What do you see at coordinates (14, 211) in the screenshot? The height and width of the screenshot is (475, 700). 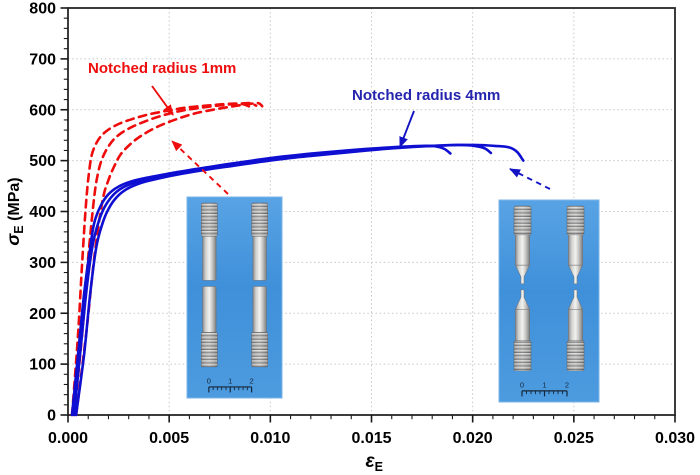 I see `y-axis-label: σE (MPa)` at bounding box center [14, 211].